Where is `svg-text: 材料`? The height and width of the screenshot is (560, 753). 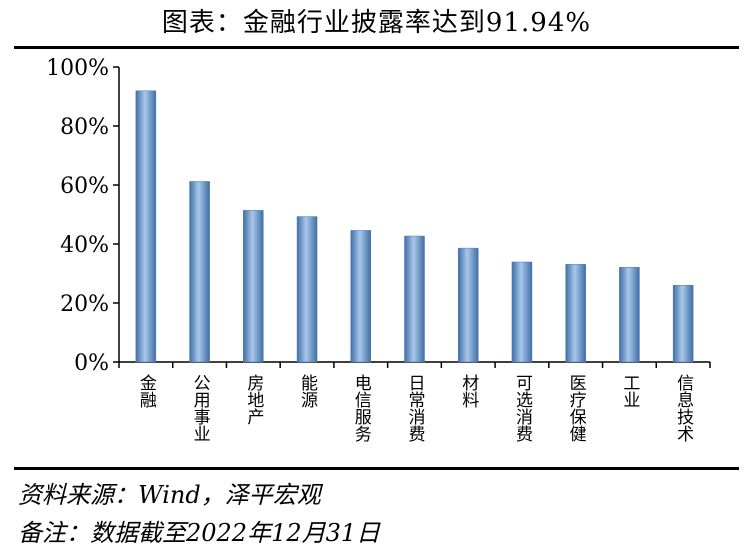
svg-text: 材料 is located at coordinates (468, 391).